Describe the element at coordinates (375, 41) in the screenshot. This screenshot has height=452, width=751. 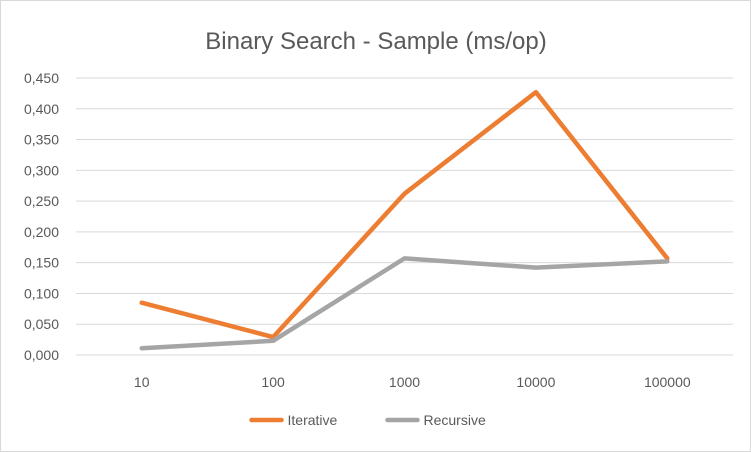
I see `chart-title: Binary Search - Sample (ms/op)` at that location.